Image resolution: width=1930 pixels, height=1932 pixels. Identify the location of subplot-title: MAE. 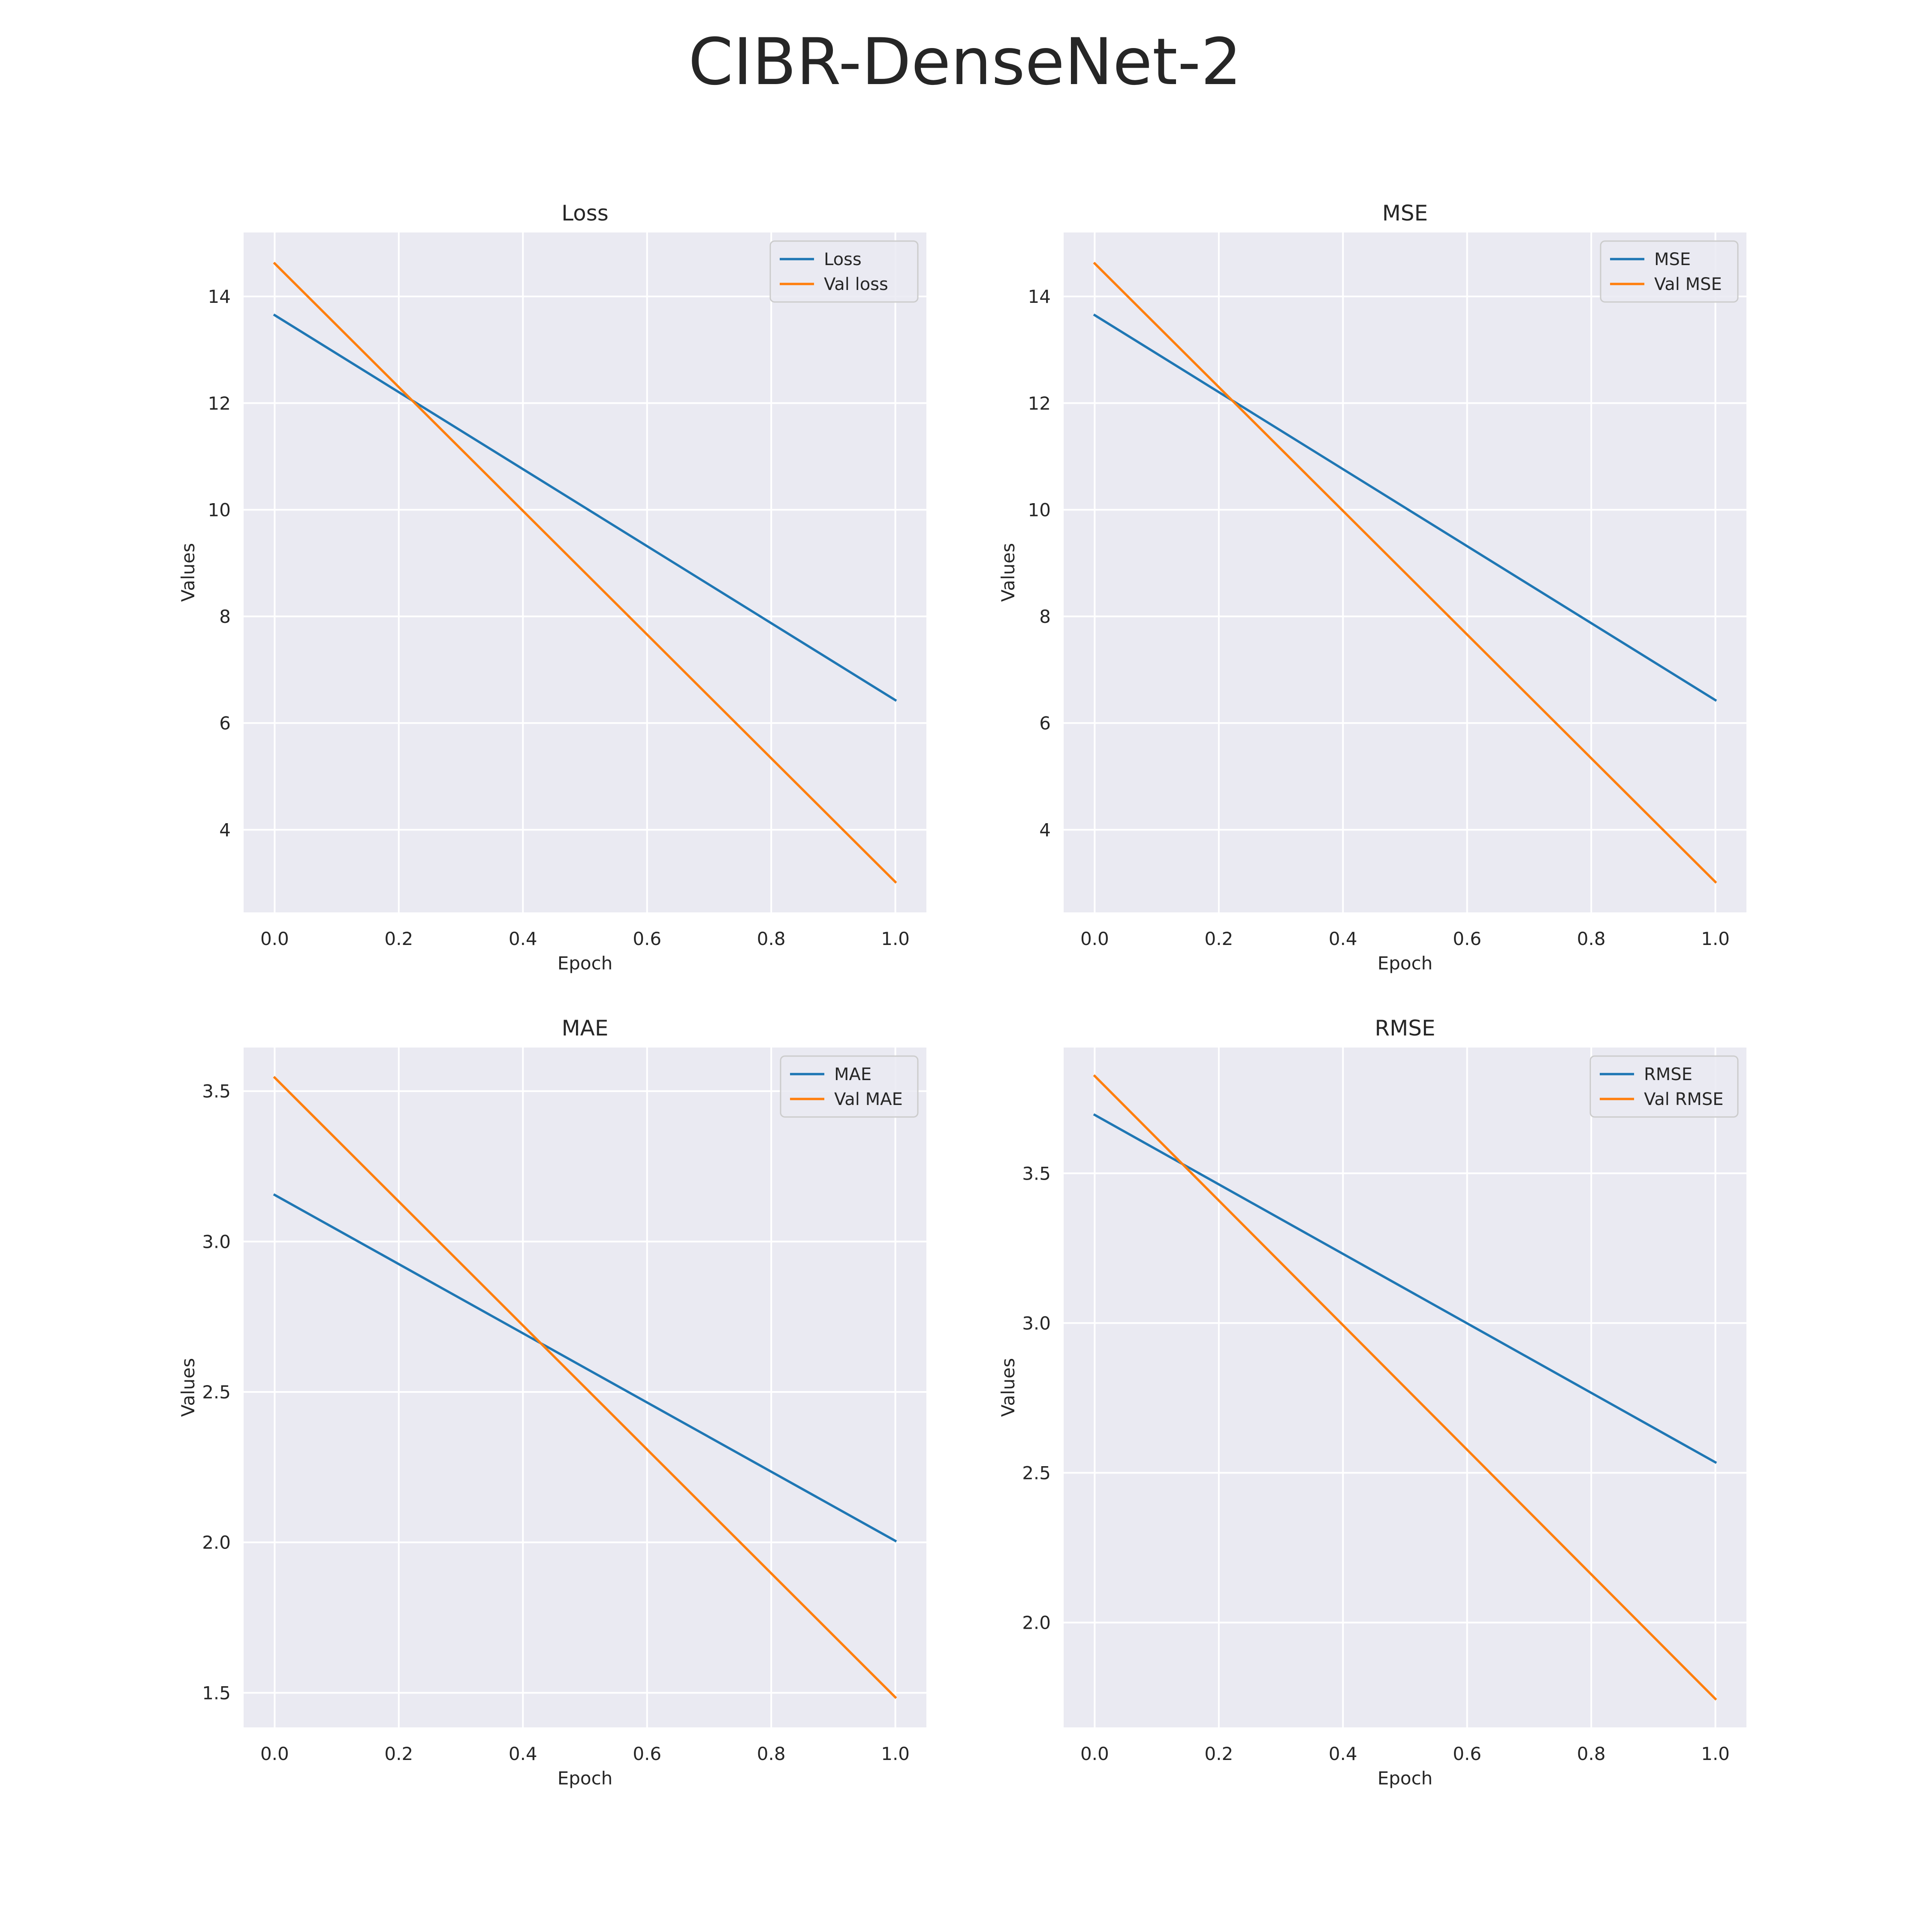
(585, 1028).